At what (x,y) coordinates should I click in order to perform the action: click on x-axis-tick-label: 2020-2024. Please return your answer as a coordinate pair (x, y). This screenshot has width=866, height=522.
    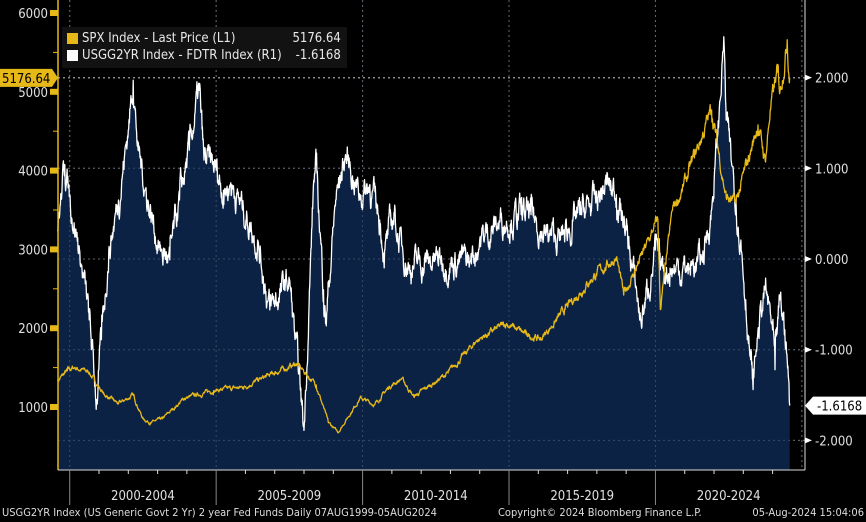
    Looking at the image, I should click on (729, 496).